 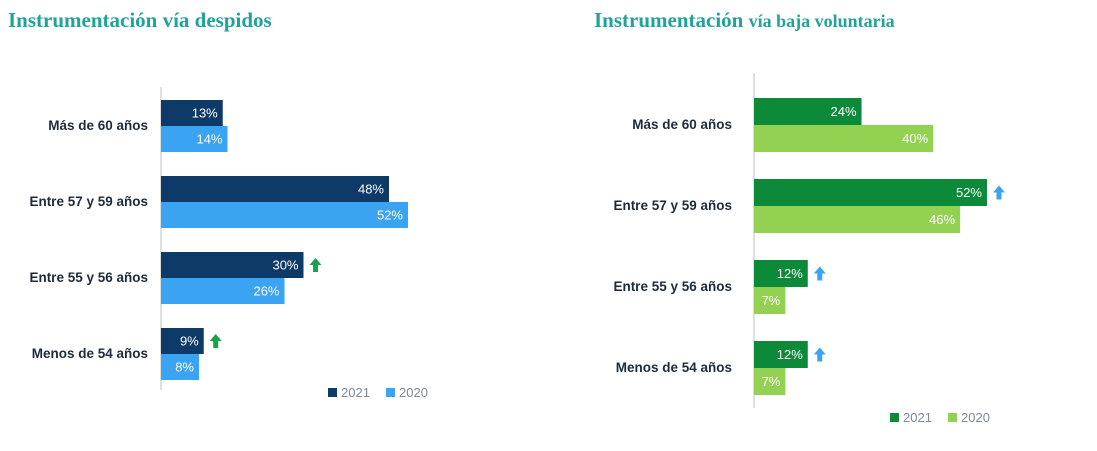 What do you see at coordinates (266, 291) in the screenshot?
I see `value-label-2020-entre-55-y-56-anos: 26%` at bounding box center [266, 291].